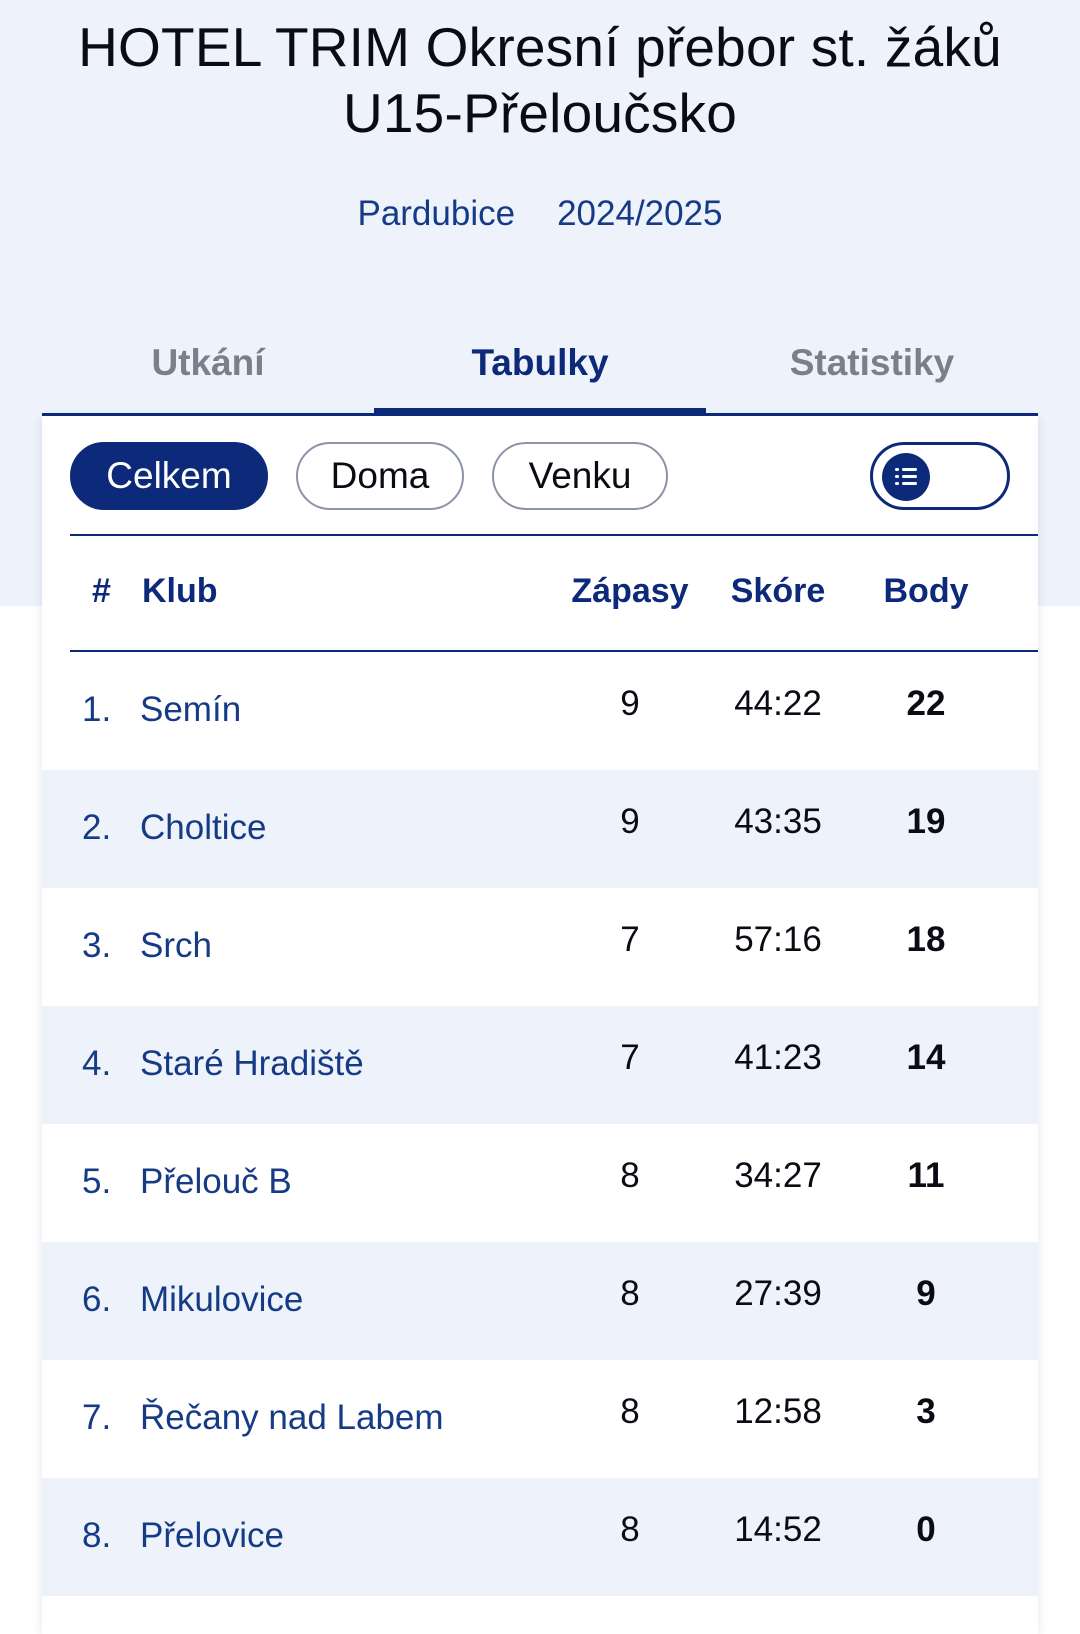 The width and height of the screenshot is (1080, 1634). Describe the element at coordinates (97, 1299) in the screenshot. I see `row-rank: 6.` at that location.